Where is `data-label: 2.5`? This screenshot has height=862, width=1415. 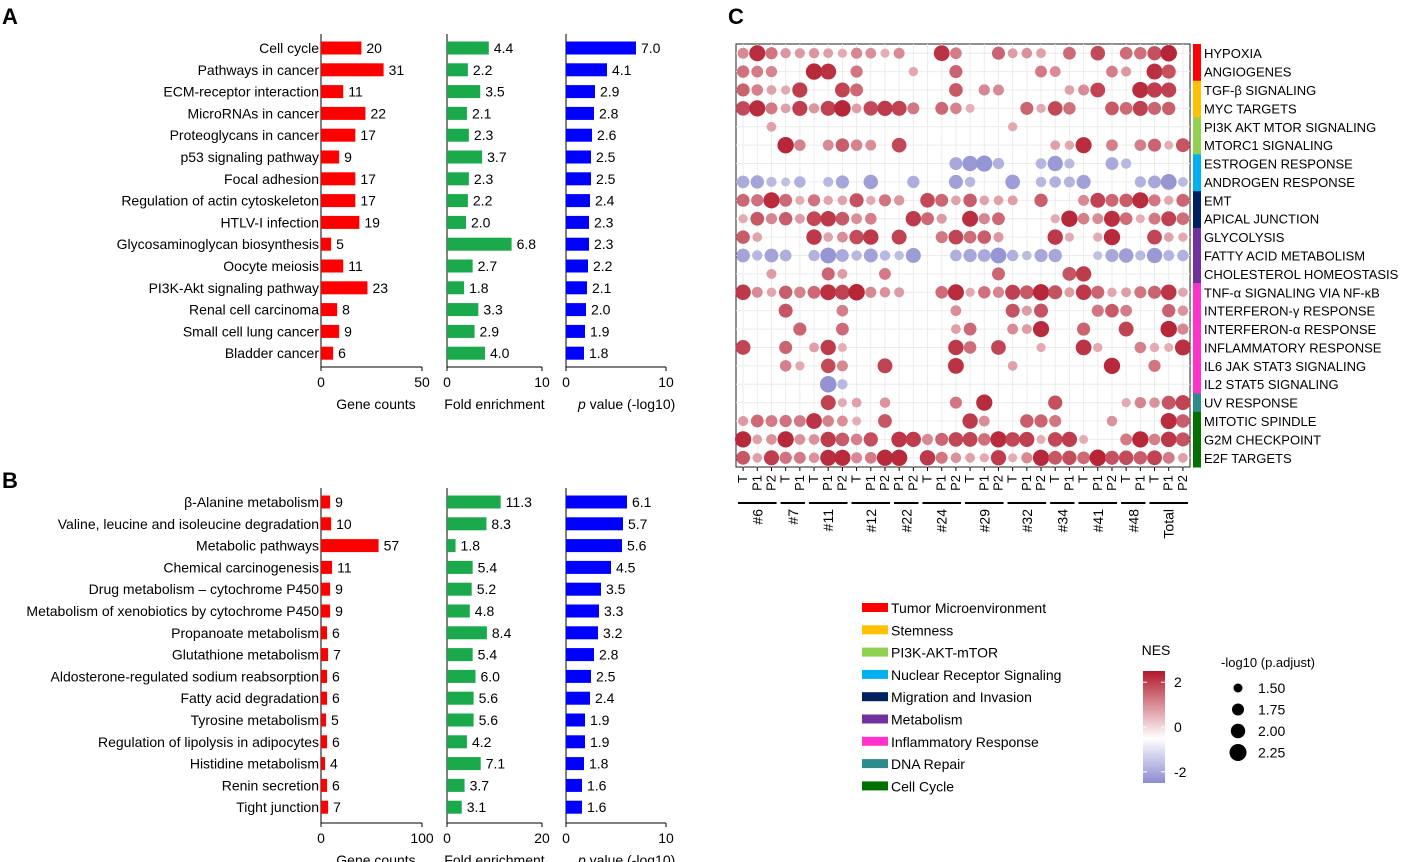 data-label: 2.5 is located at coordinates (606, 179).